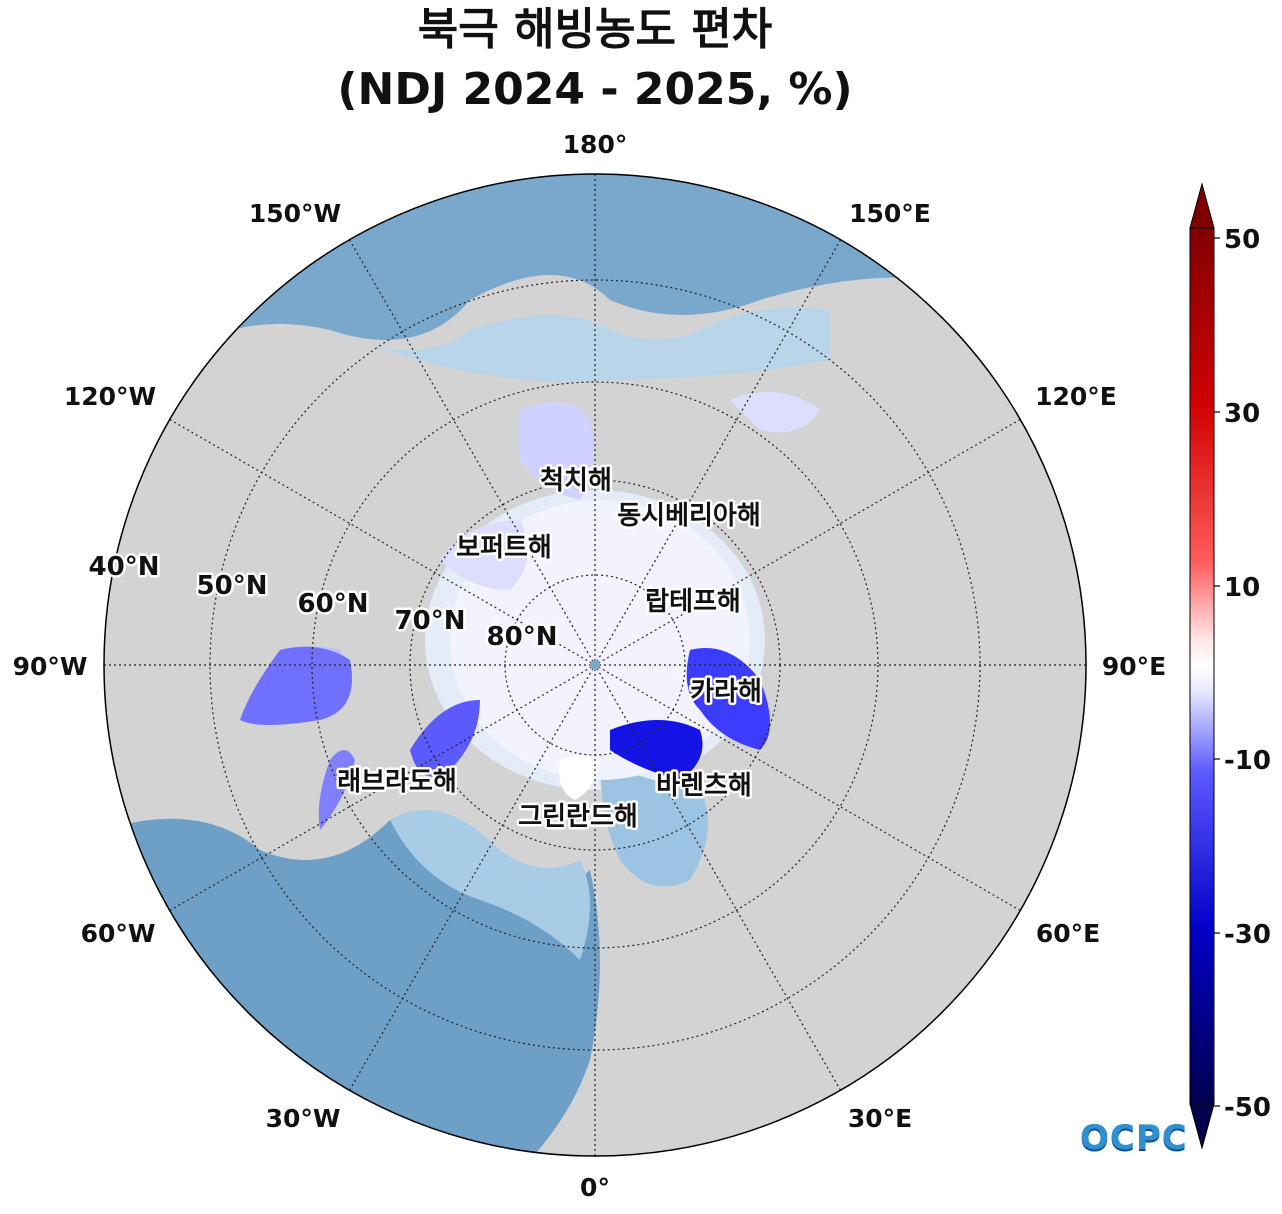 This screenshot has width=1282, height=1214. What do you see at coordinates (1202, 1126) in the screenshot?
I see `colorbar-extend-min` at bounding box center [1202, 1126].